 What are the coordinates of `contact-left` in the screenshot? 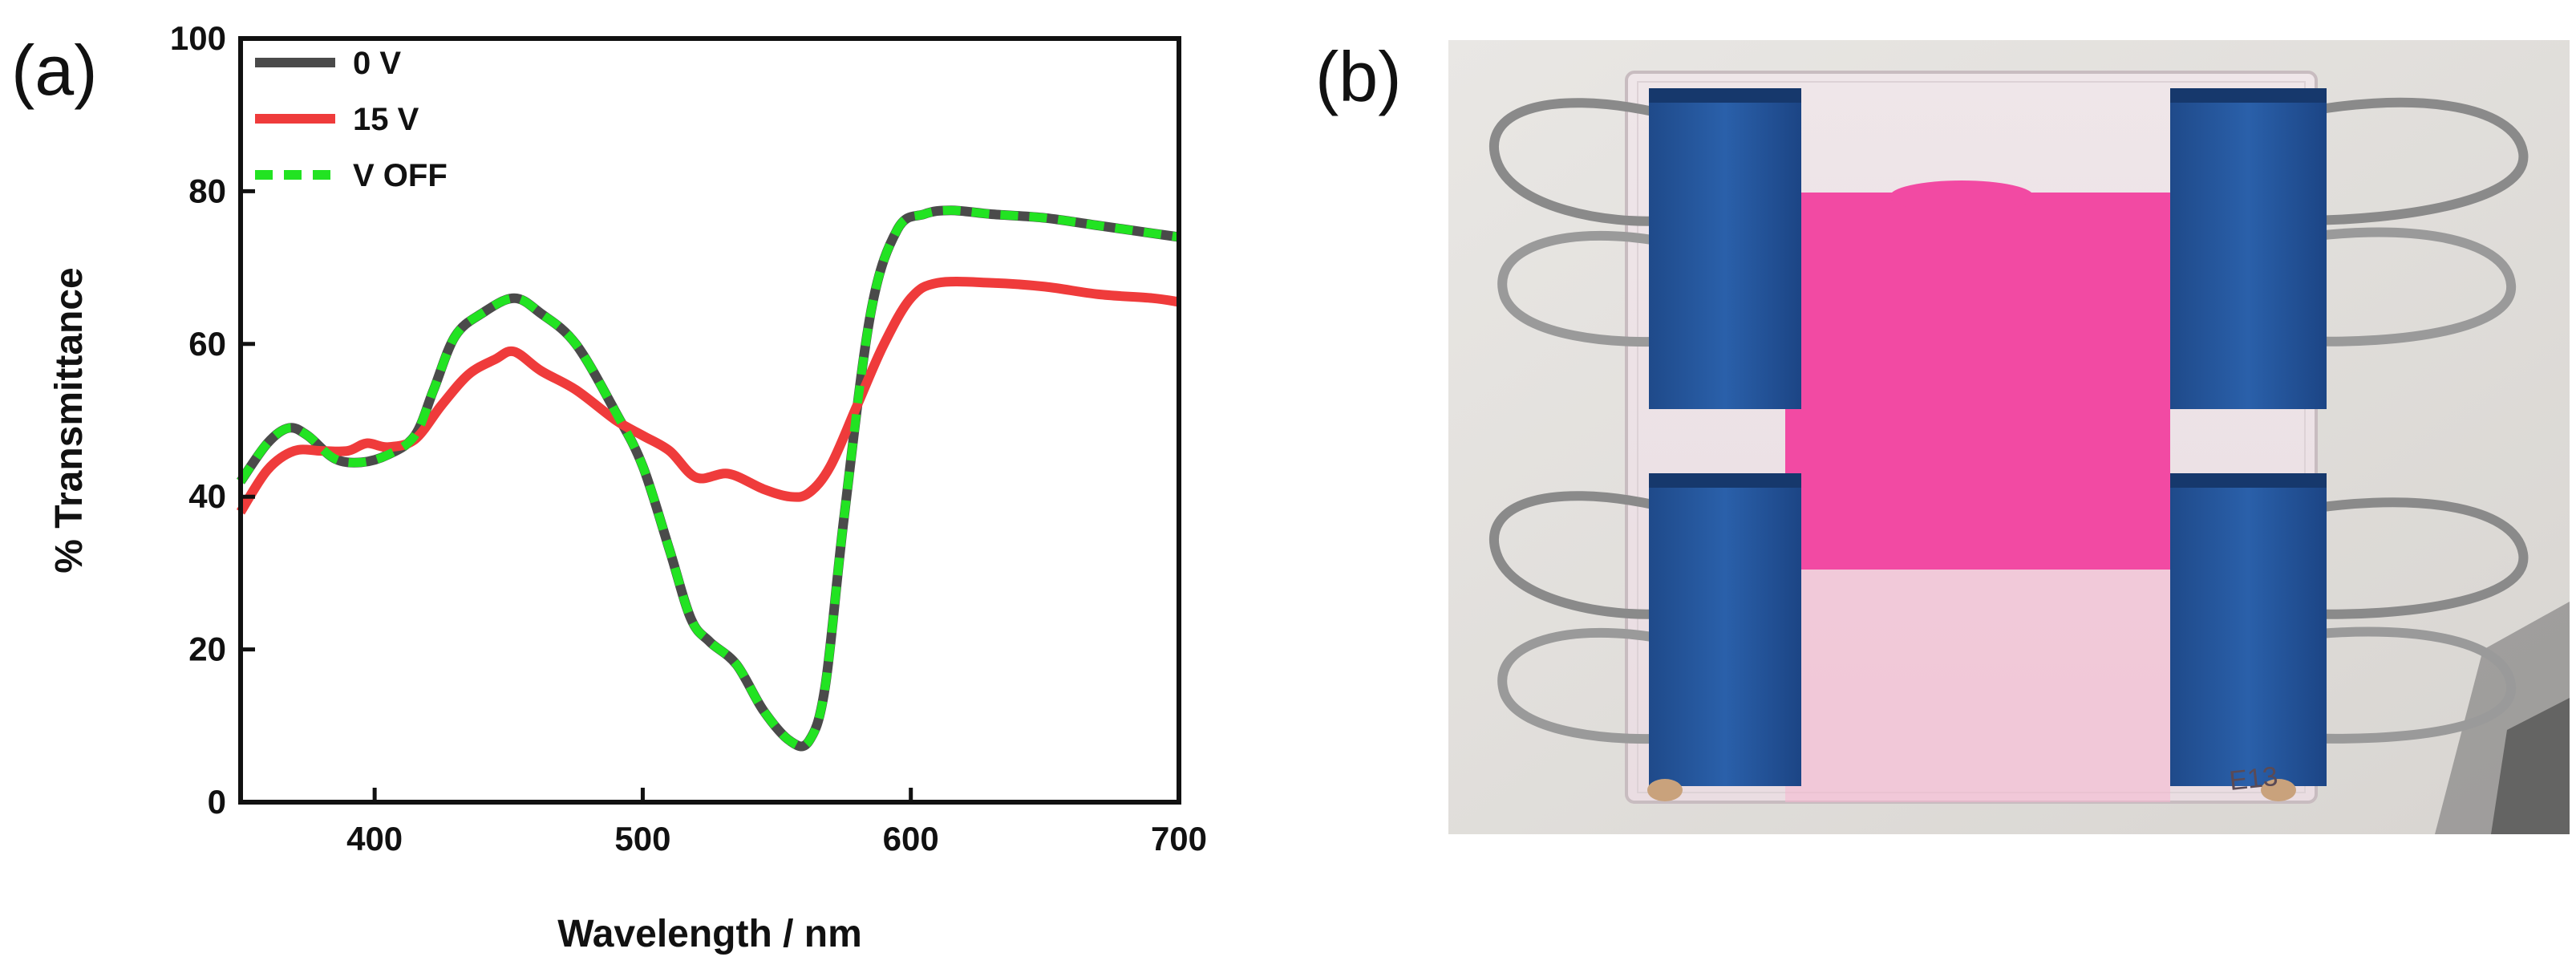 It's located at (1665, 790).